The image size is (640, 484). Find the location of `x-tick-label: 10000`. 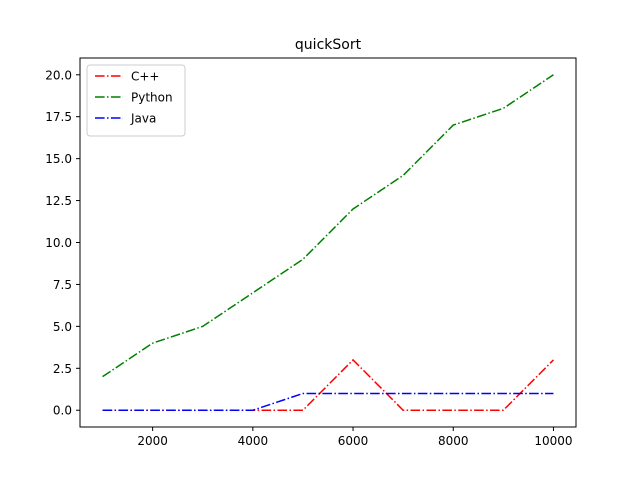

x-tick-label: 10000 is located at coordinates (553, 441).